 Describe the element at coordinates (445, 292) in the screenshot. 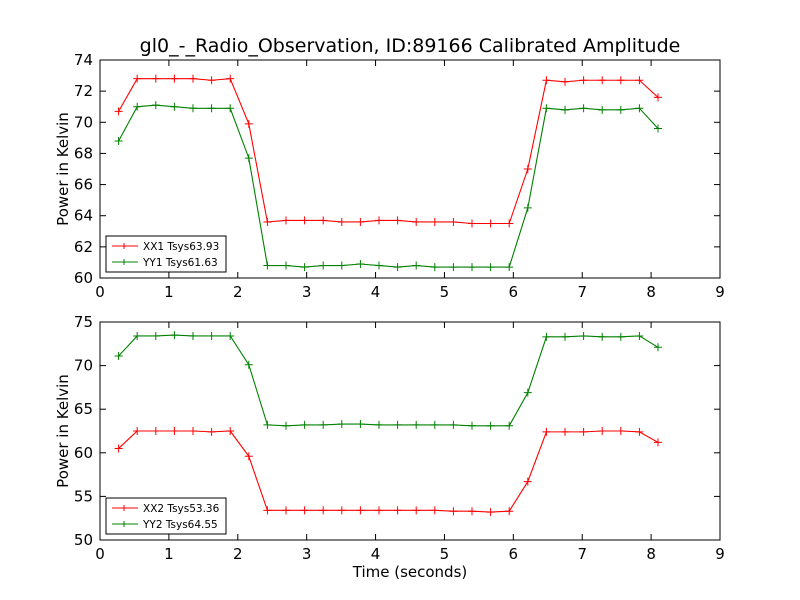

I see `x-tick-label: 5` at that location.